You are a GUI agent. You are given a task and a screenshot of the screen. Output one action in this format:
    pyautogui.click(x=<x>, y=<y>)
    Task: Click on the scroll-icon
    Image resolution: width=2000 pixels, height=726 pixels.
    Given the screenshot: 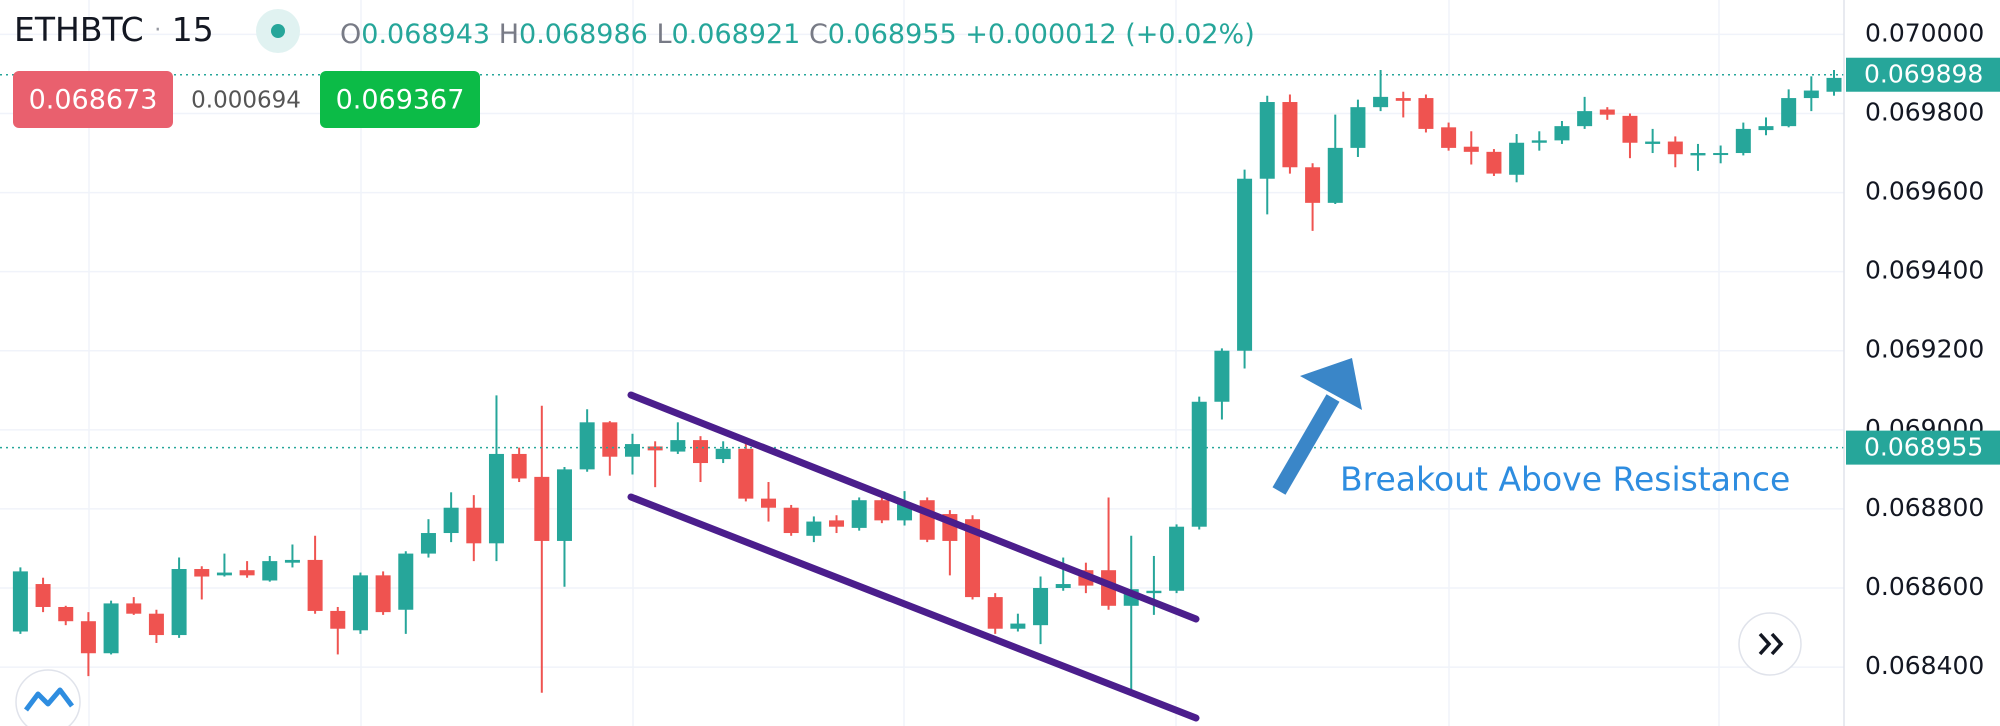 What is the action you would take?
    pyautogui.click(x=1771, y=644)
    